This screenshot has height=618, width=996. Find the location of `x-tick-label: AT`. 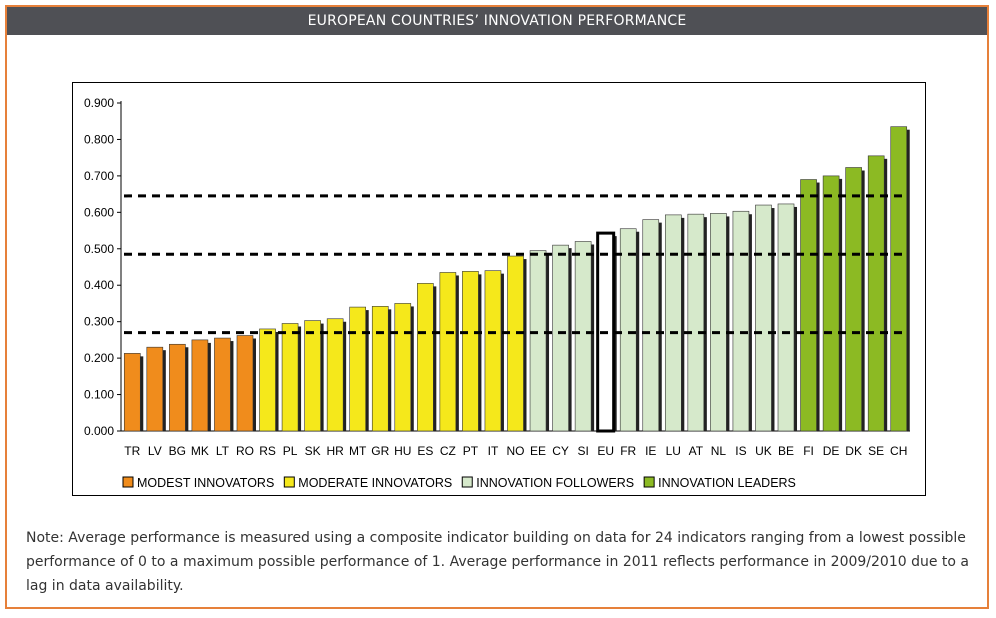

x-tick-label: AT is located at coordinates (696, 451).